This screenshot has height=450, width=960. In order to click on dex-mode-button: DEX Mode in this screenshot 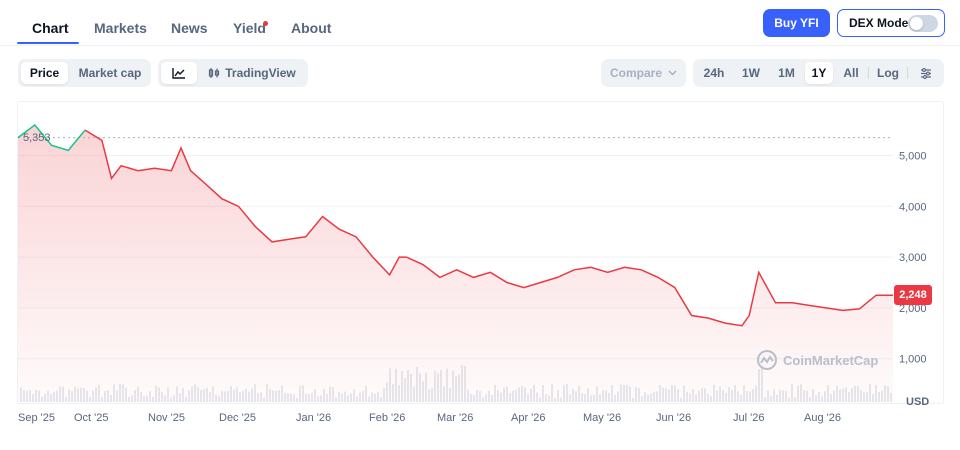, I will do `click(891, 23)`.